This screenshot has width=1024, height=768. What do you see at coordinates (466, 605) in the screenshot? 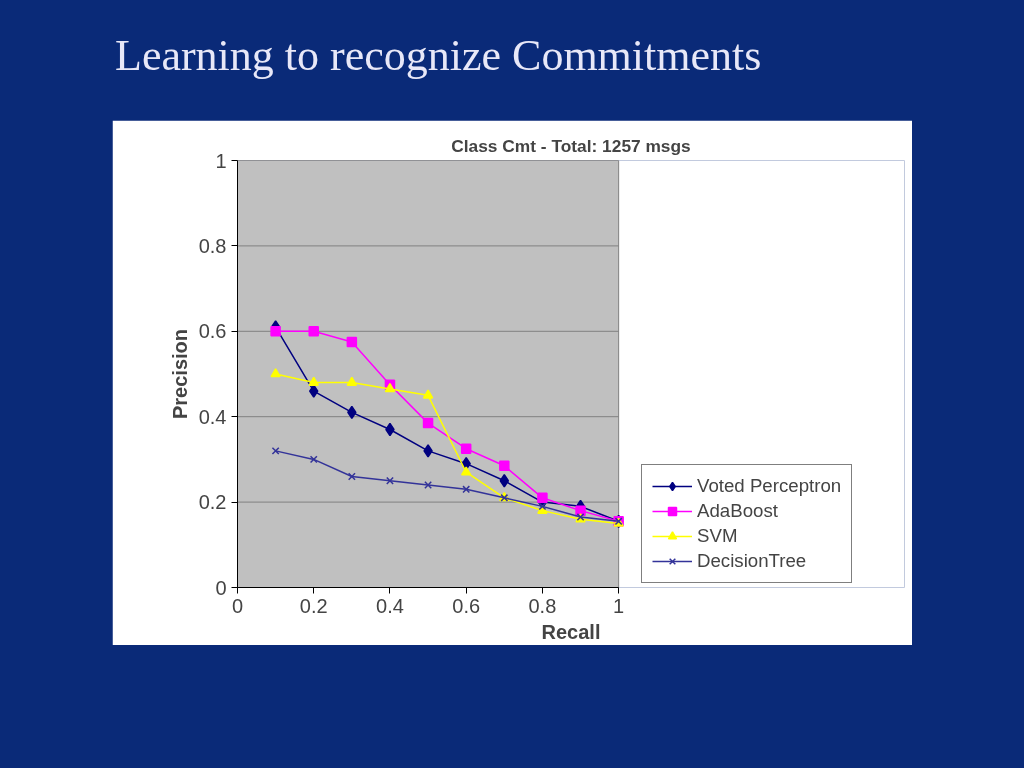
I see `x-tick-label: 0.6` at bounding box center [466, 605].